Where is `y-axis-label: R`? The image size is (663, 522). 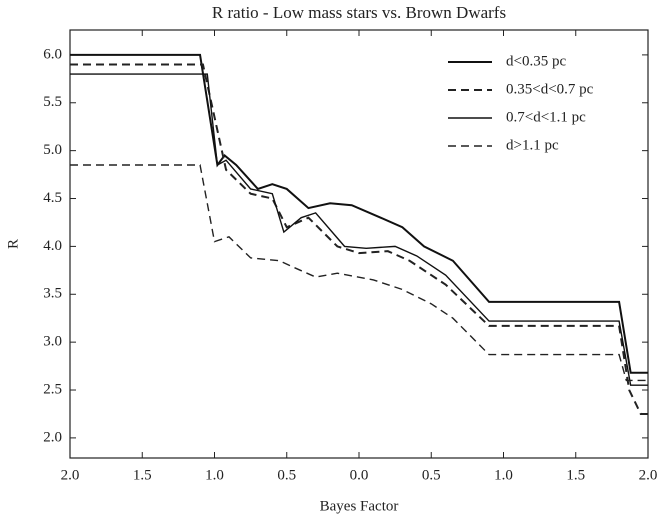
y-axis-label: R is located at coordinates (13, 244).